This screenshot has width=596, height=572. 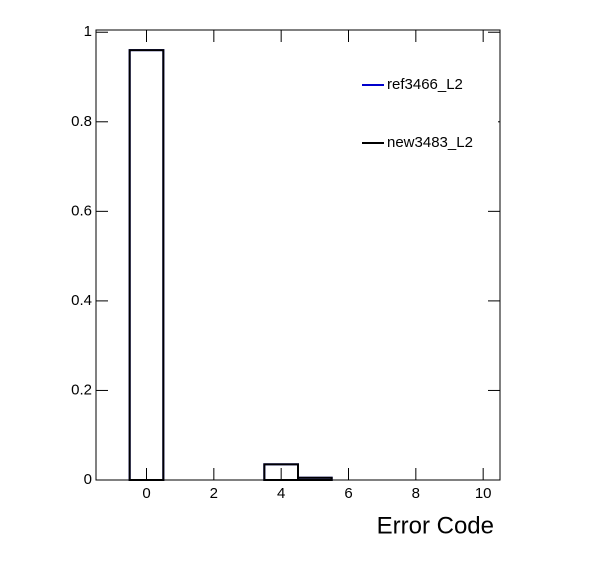 I want to click on legend-box, so click(x=428, y=109).